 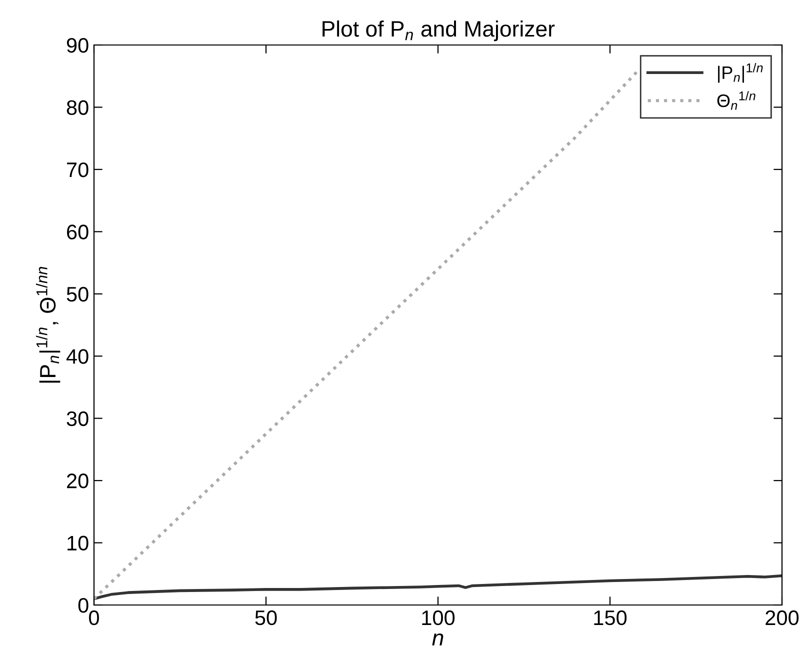 I want to click on y-tick-label: 0, so click(x=83, y=605).